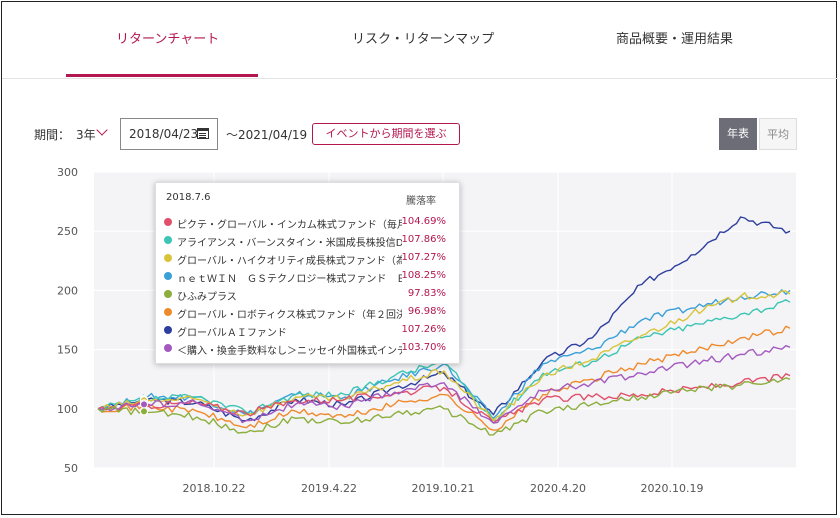 Image resolution: width=840 pixels, height=518 pixels. What do you see at coordinates (421, 201) in the screenshot?
I see `tooltip-header: 騰落率` at bounding box center [421, 201].